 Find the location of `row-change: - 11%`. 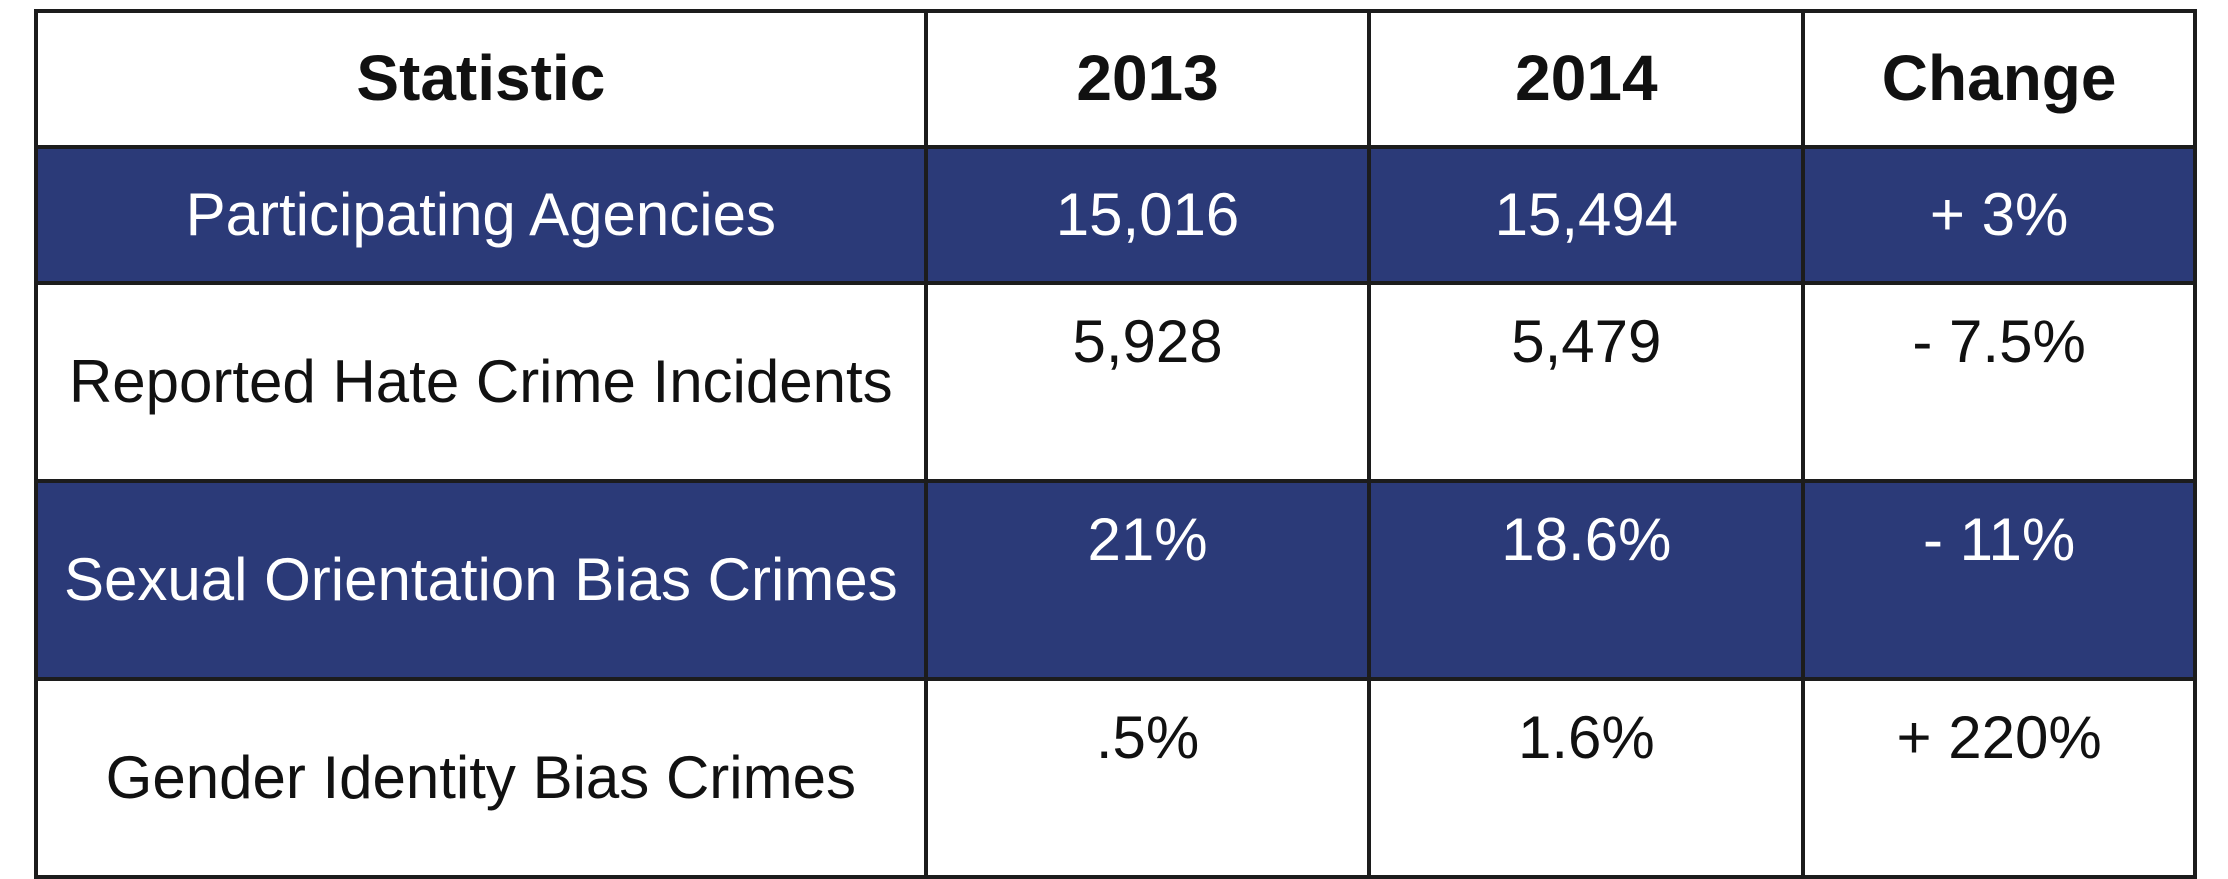

row-change: - 11% is located at coordinates (1999, 580).